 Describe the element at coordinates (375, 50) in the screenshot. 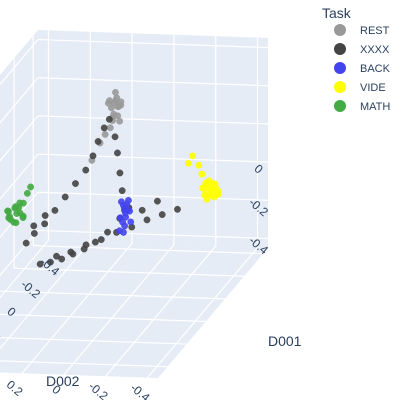

I see `legend-label-xxxx: XXXX` at that location.